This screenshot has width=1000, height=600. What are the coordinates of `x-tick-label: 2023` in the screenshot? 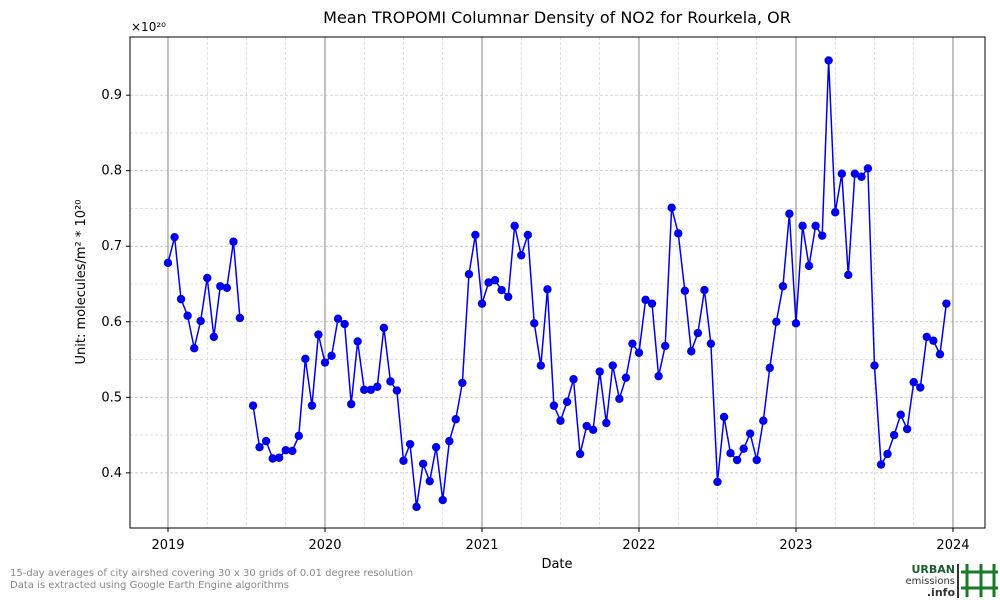 It's located at (795, 545).